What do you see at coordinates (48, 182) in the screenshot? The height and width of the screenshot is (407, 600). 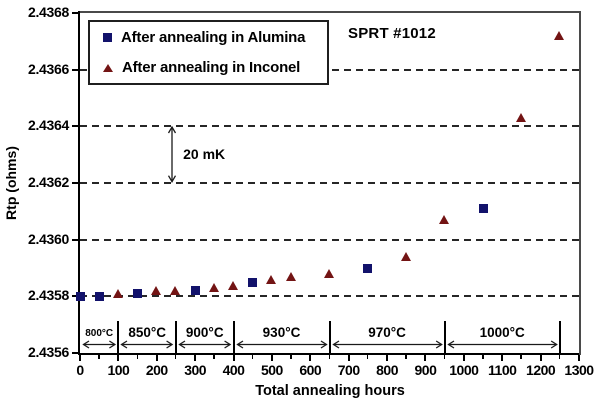 I see `y-tick-label: 2.4362` at bounding box center [48, 182].